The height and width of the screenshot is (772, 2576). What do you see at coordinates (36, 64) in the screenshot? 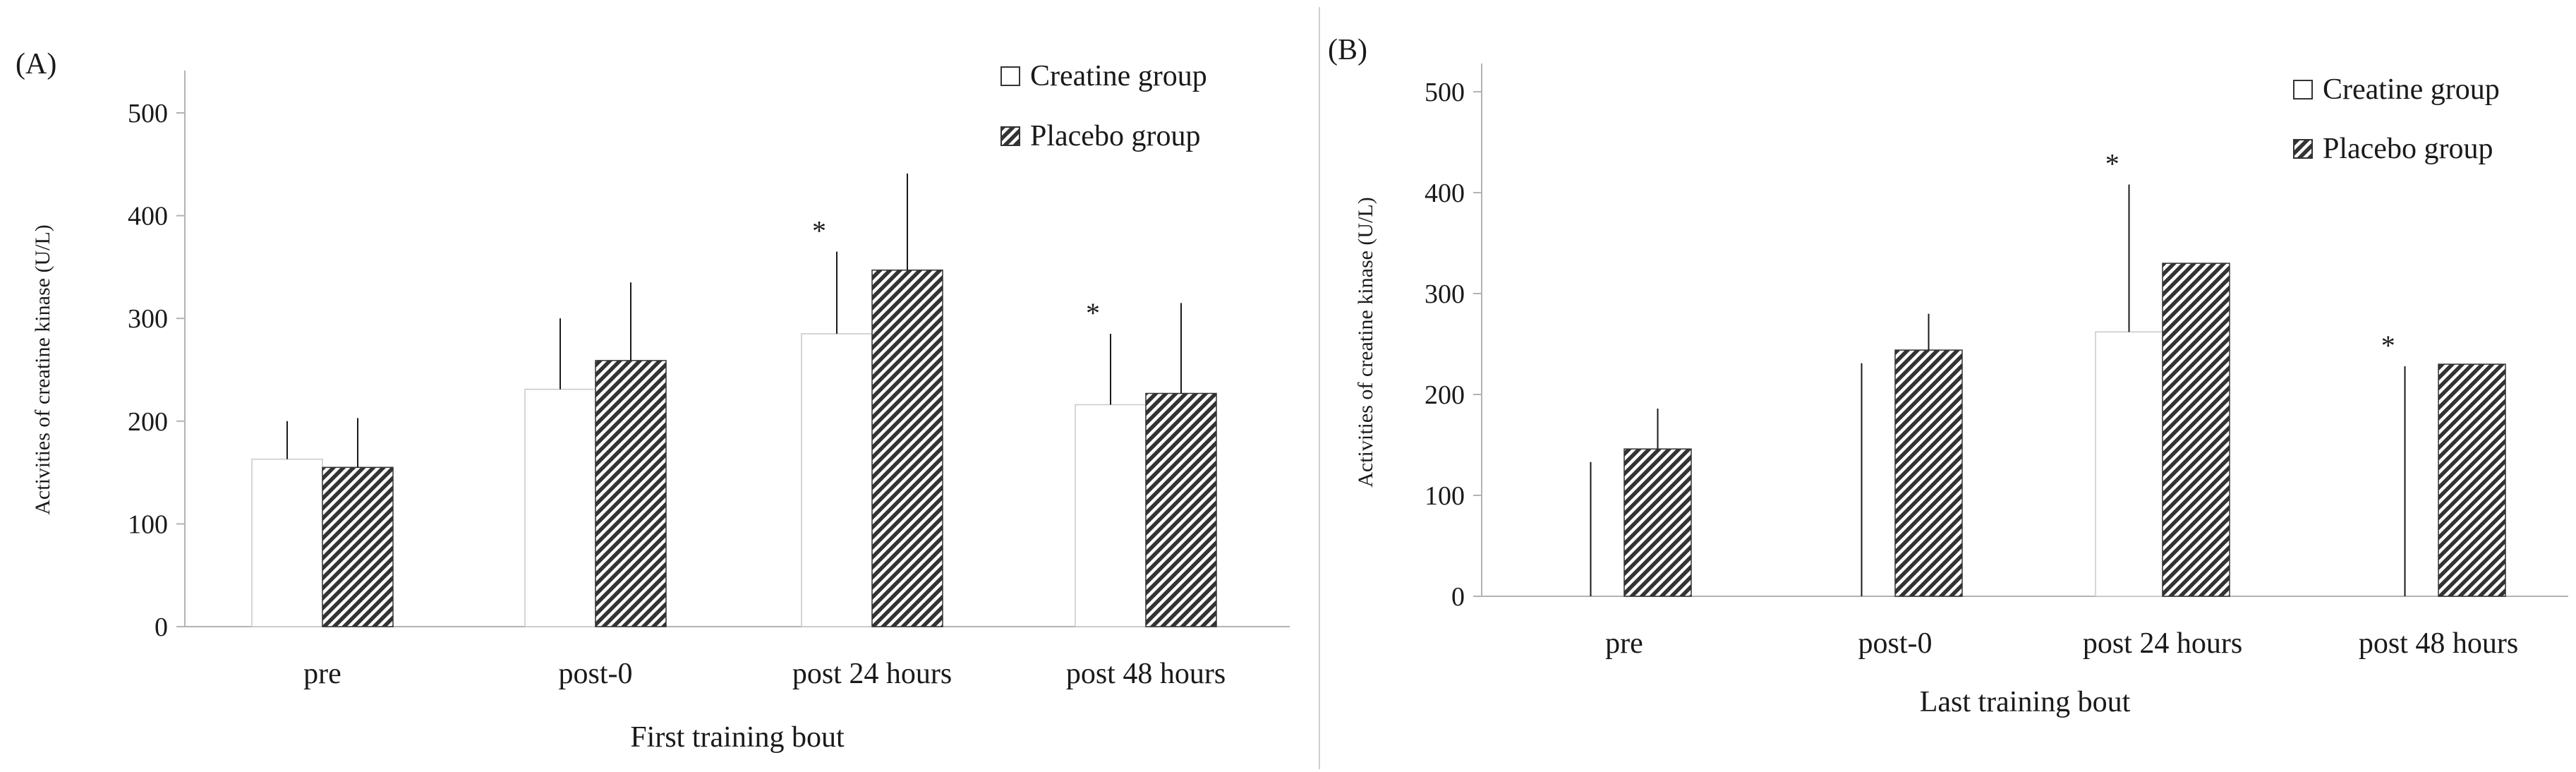
I see `panel-label: (A)` at bounding box center [36, 64].